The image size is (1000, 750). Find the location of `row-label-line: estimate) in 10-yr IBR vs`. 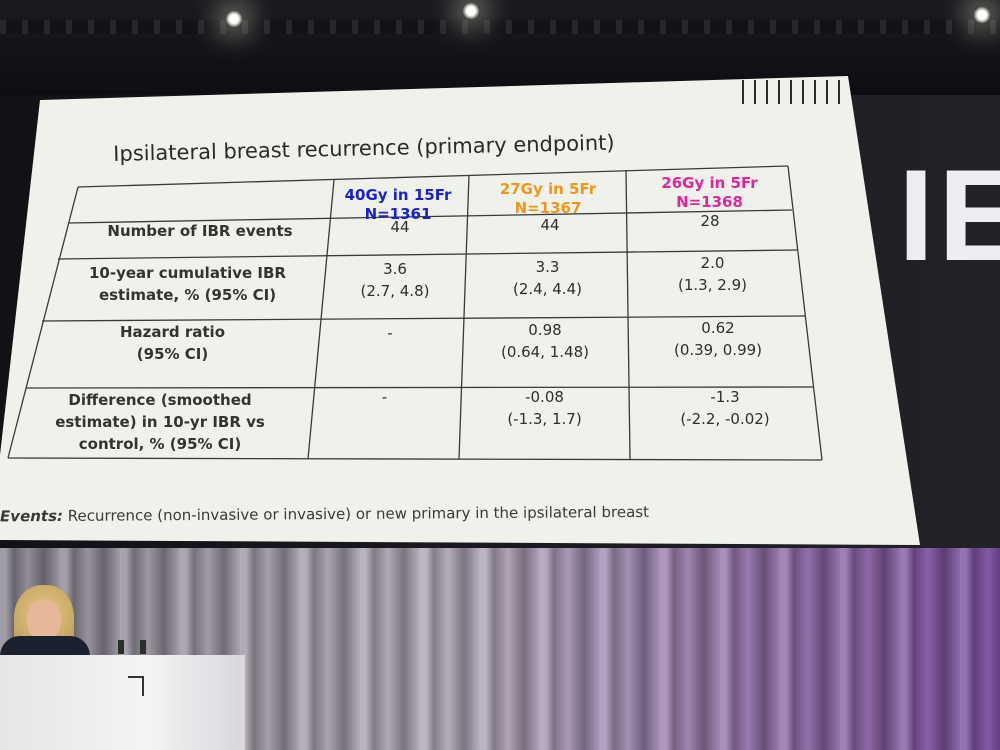

row-label-line: estimate) in 10-yr IBR vs is located at coordinates (160, 422).